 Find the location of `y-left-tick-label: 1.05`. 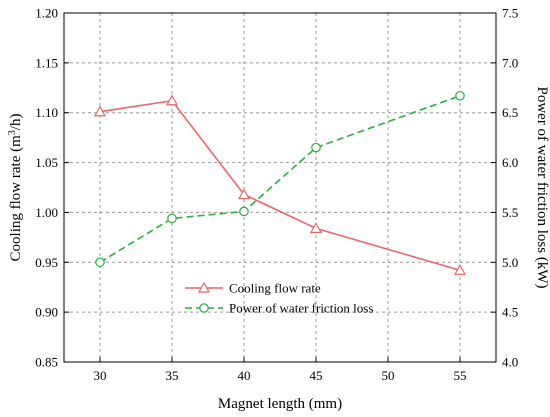

y-left-tick-label: 1.05 is located at coordinates (46, 162).